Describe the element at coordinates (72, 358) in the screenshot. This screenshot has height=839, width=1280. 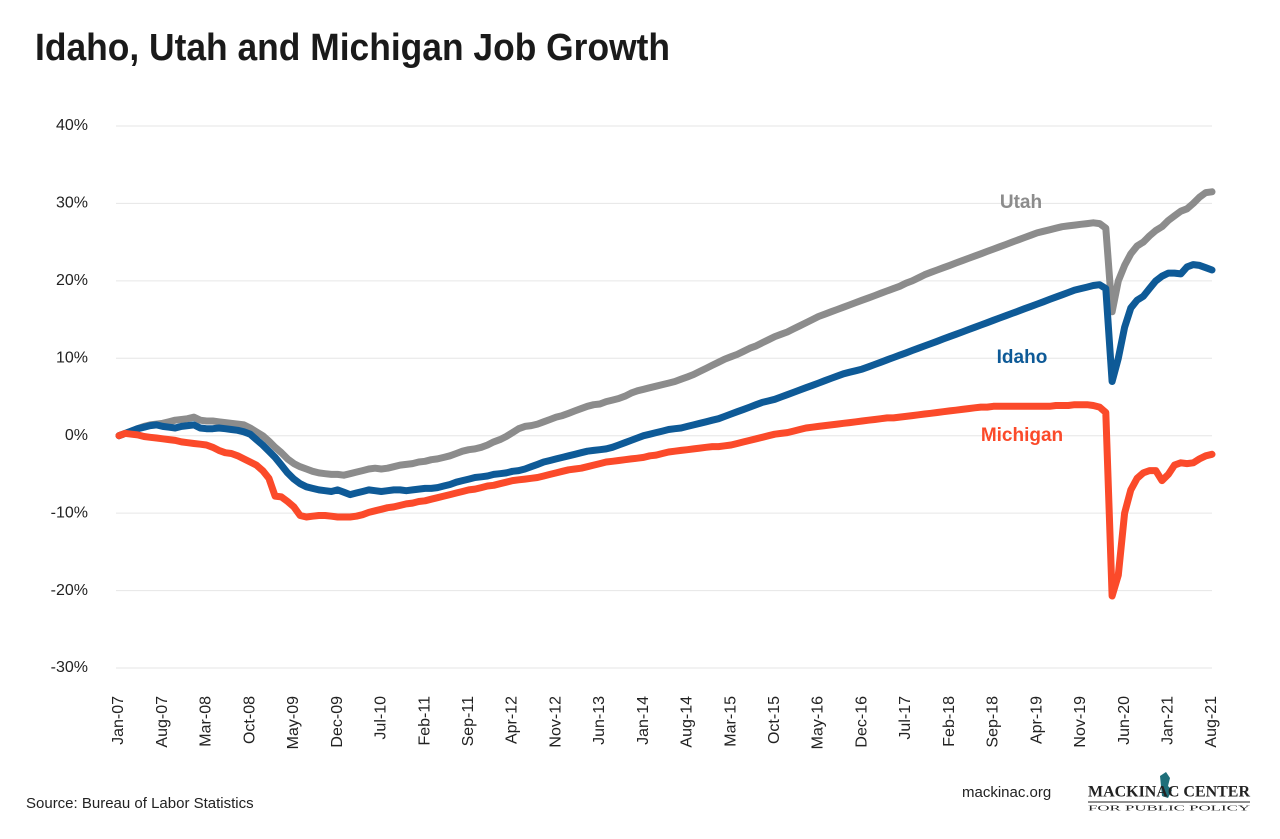
I see `y-tick-label: 10%` at that location.